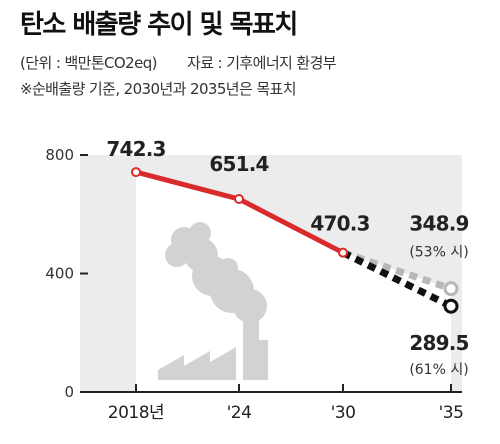  I want to click on note-label: ※순배출량 기준, 2030년과 2035년은 목표치, so click(158, 89).